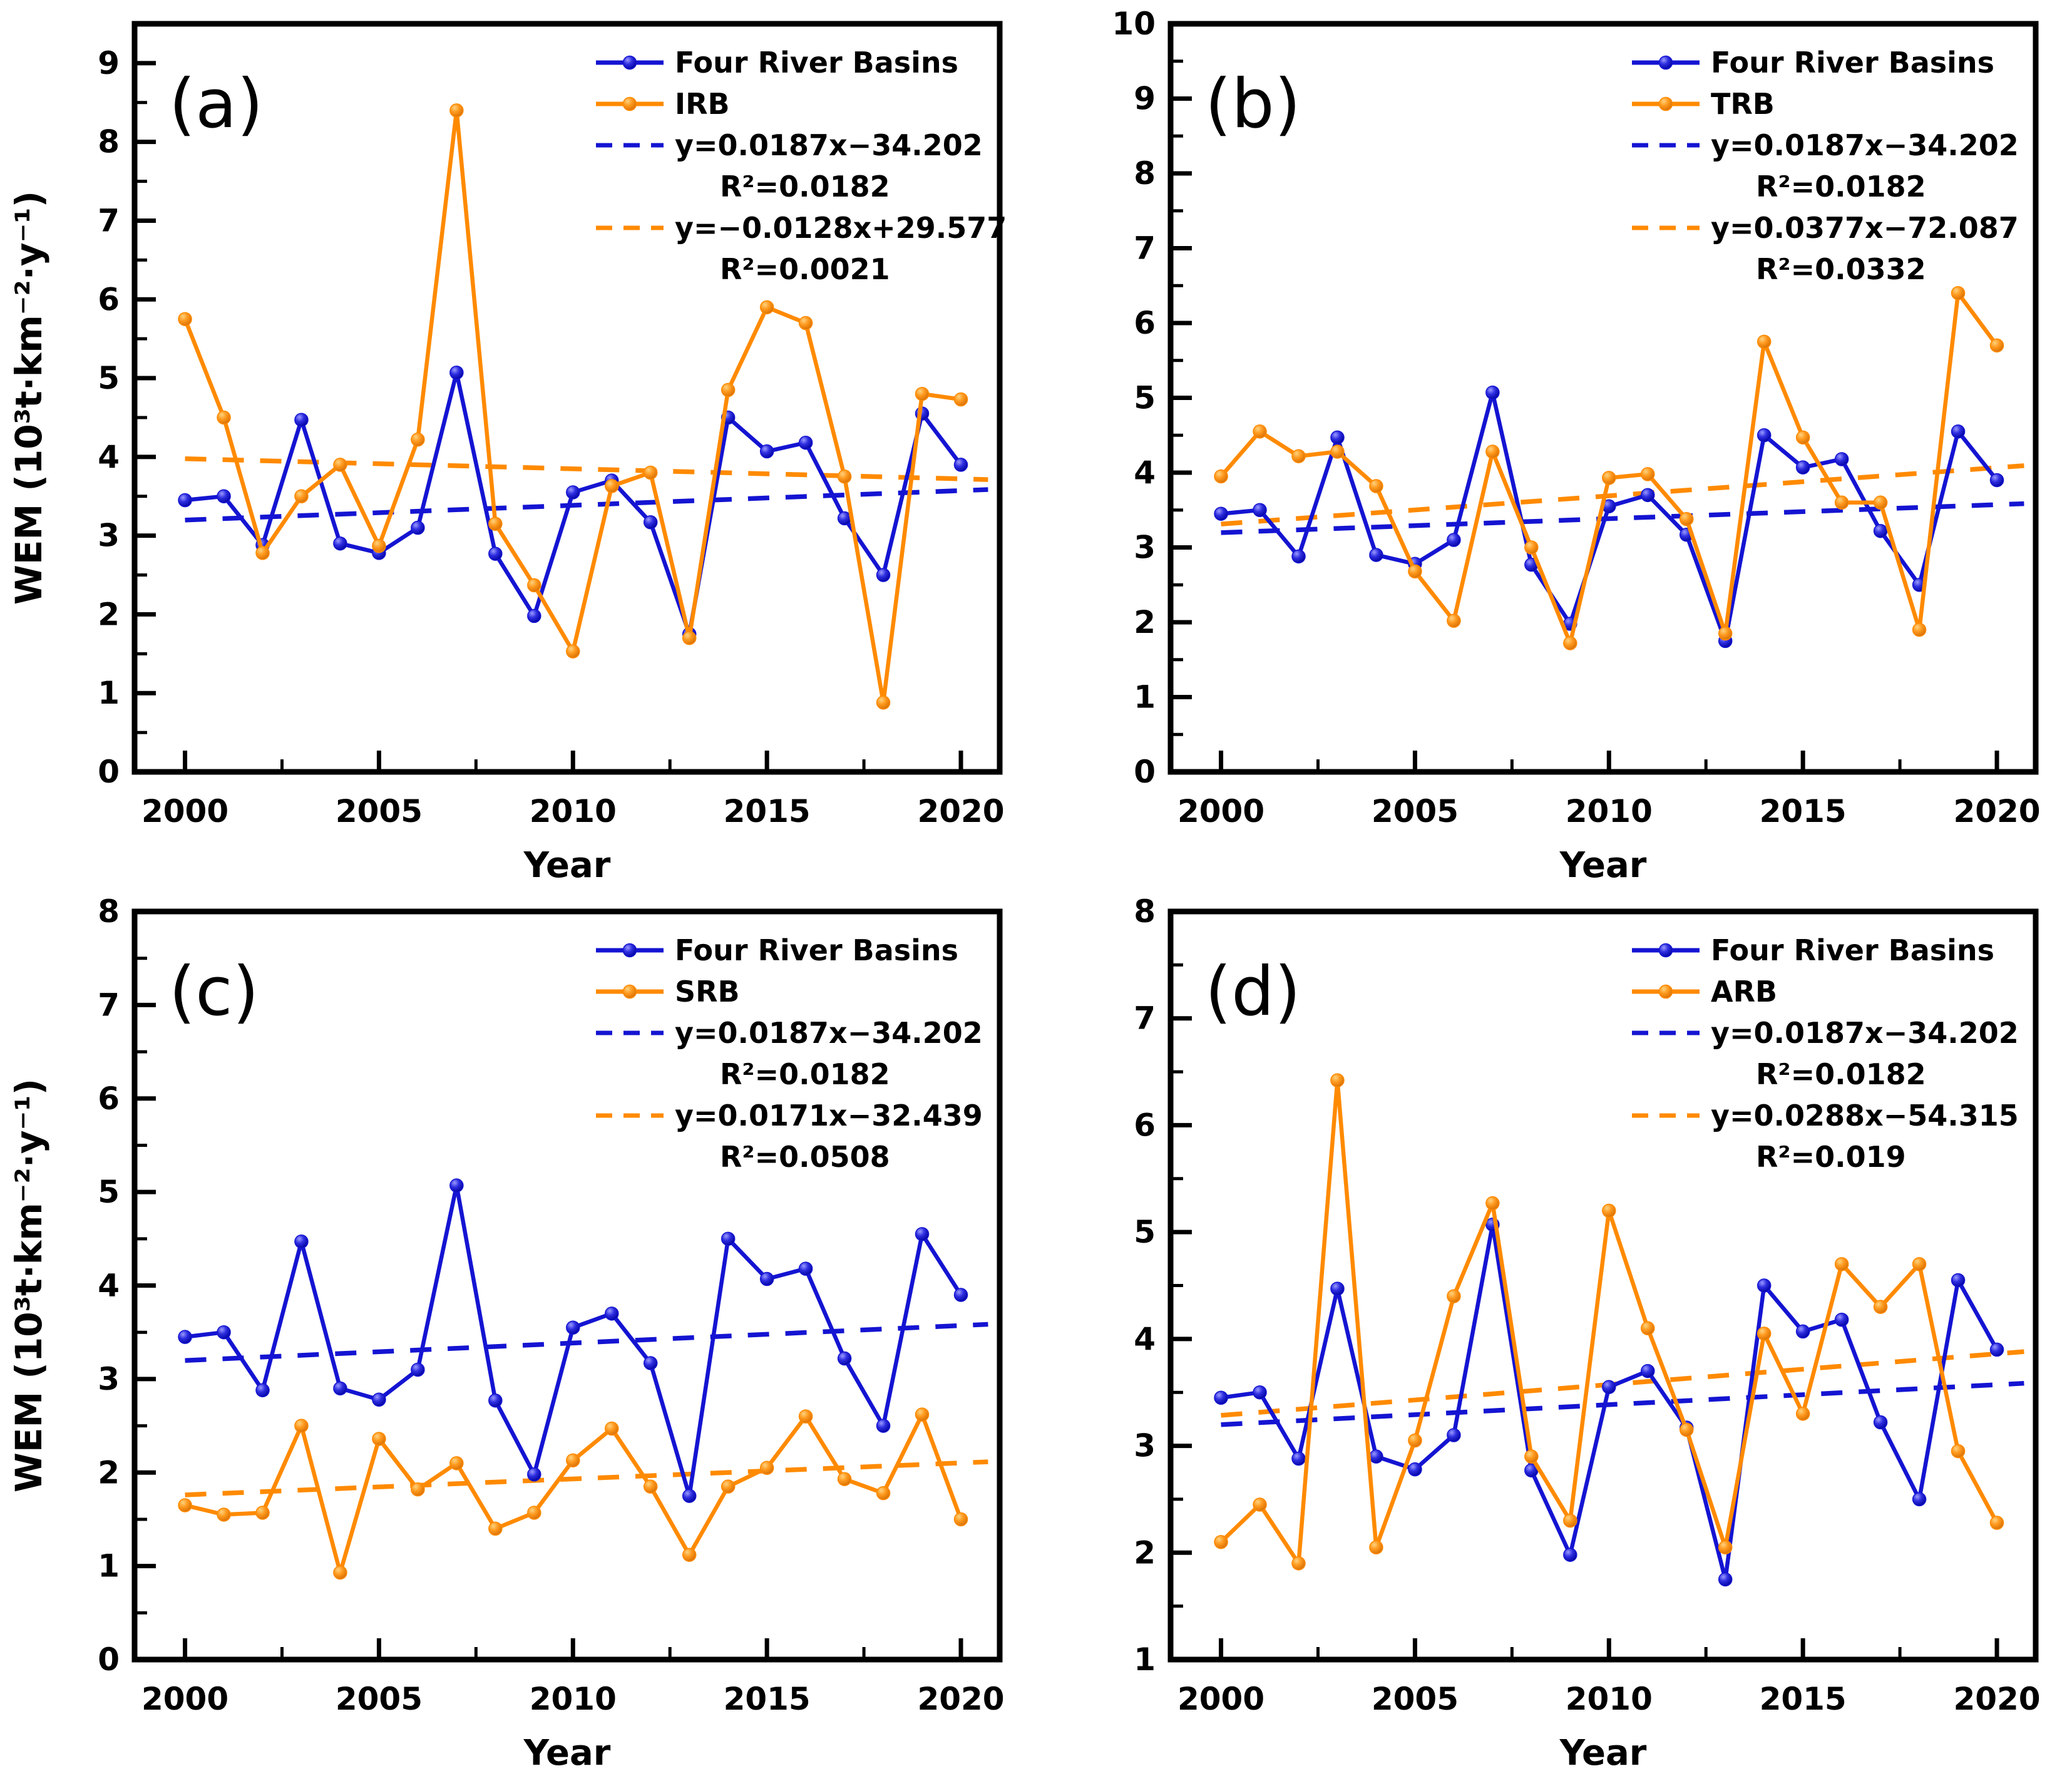  I want to click on panel-letter: (c), so click(214, 992).